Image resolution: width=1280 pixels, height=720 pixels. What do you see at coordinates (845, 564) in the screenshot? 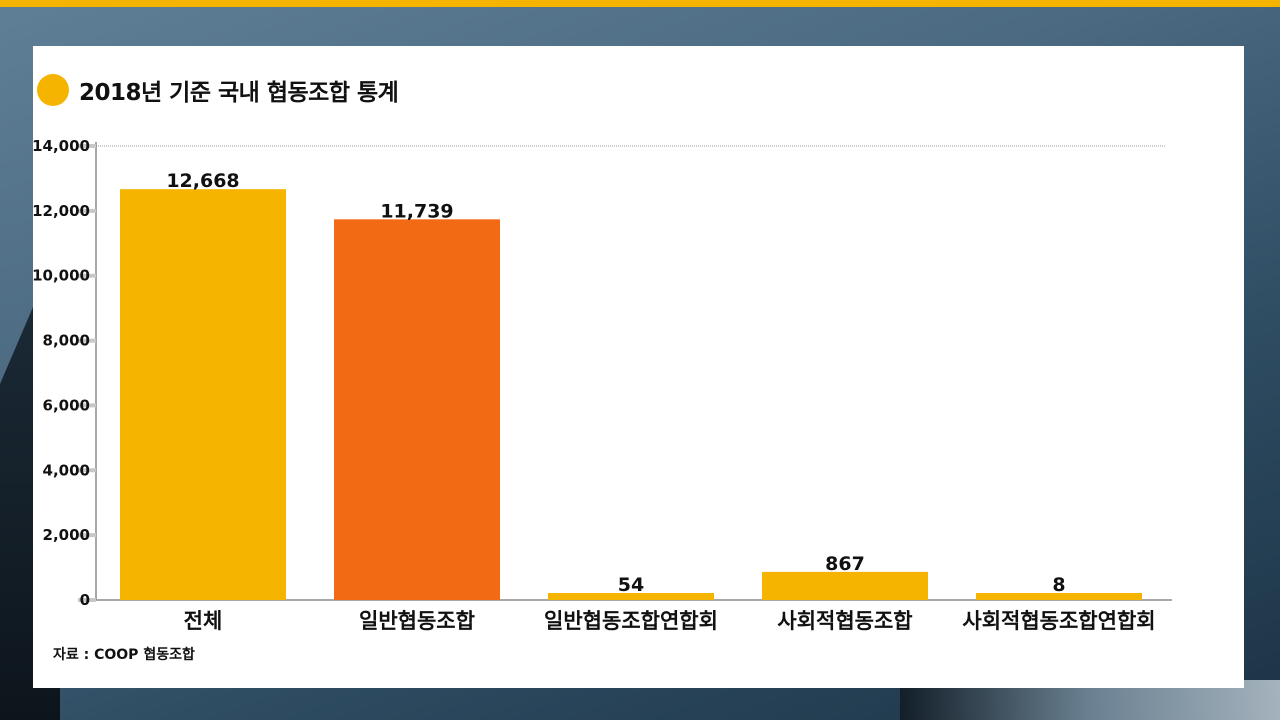
I see `bar-value-label: 867` at bounding box center [845, 564].